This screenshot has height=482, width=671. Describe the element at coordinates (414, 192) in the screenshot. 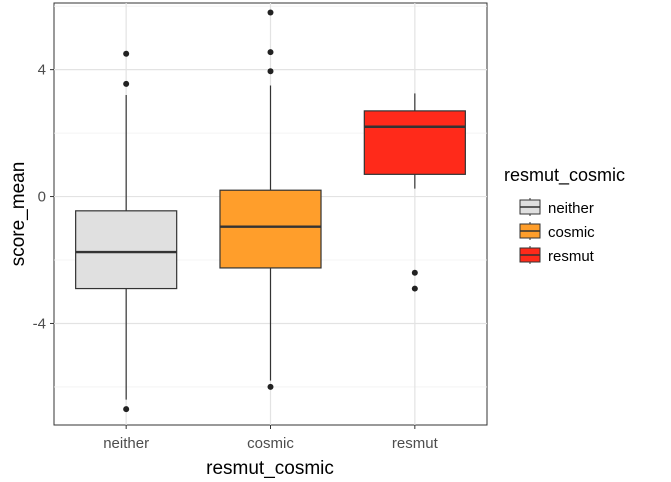

I see `box-resmut` at that location.